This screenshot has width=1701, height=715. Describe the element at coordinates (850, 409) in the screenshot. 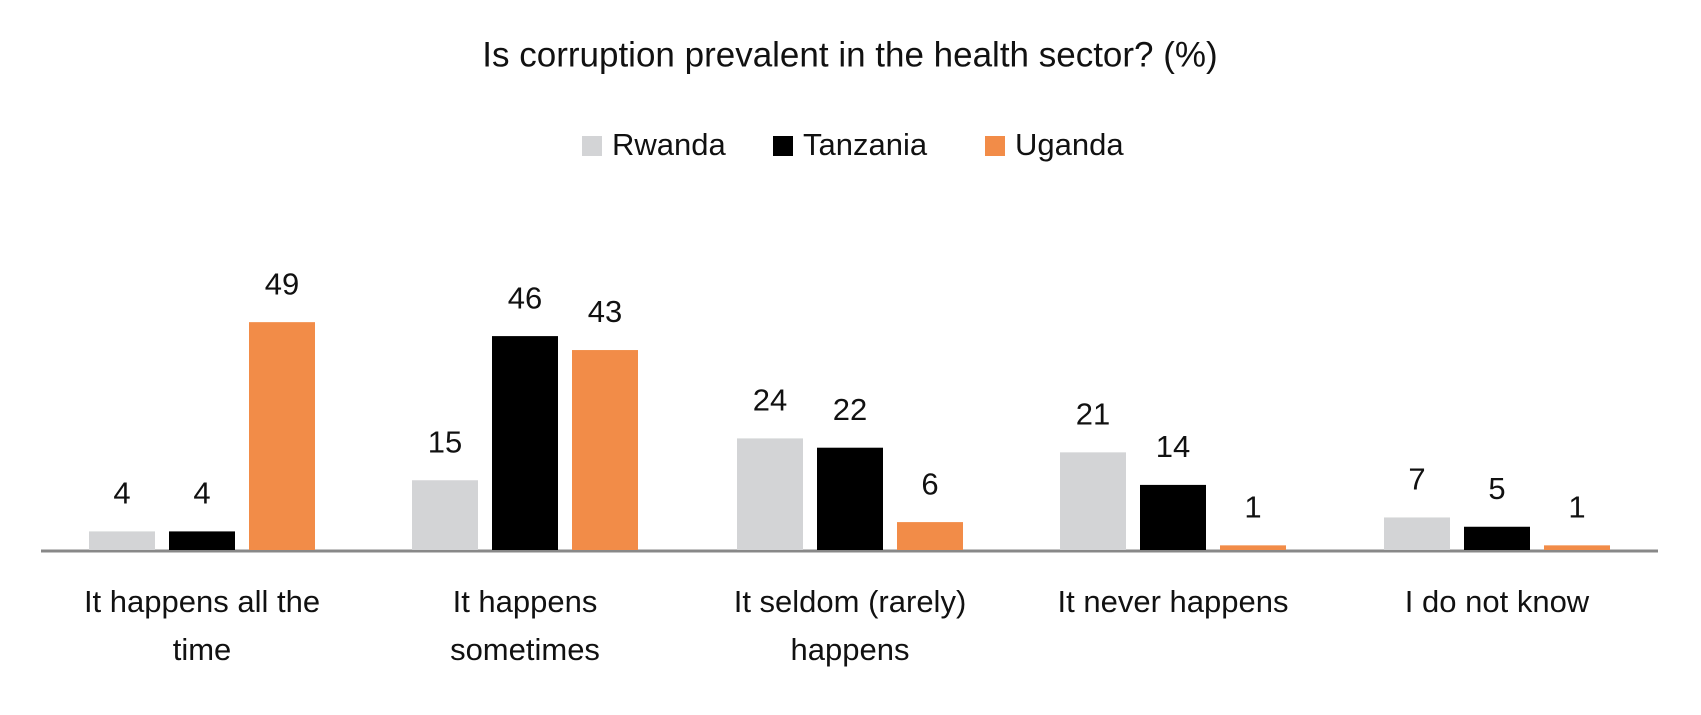

I see `data-label: 22` at that location.